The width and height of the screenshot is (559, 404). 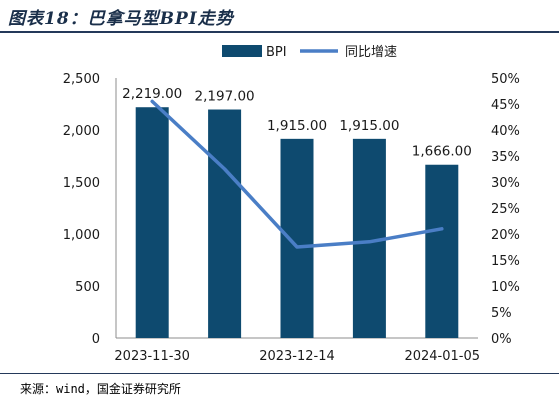 I want to click on y-right-tick-label: 0%, so click(x=501, y=339).